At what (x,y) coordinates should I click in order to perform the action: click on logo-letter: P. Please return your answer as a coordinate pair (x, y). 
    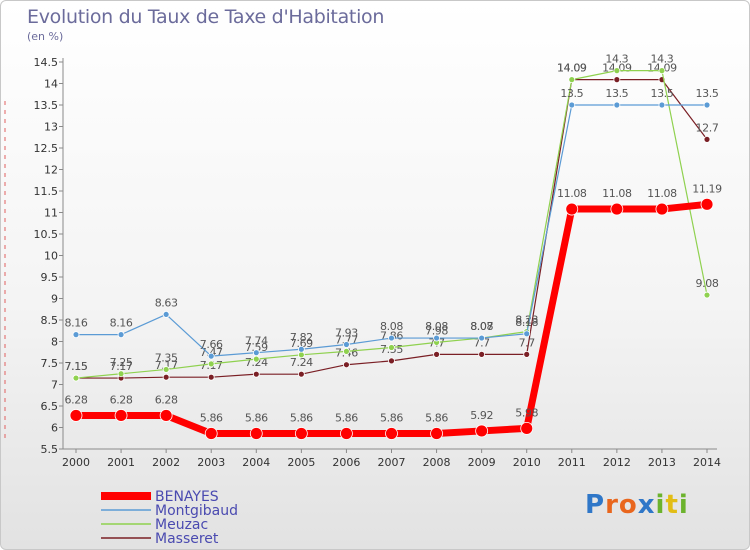
    Looking at the image, I should click on (595, 505).